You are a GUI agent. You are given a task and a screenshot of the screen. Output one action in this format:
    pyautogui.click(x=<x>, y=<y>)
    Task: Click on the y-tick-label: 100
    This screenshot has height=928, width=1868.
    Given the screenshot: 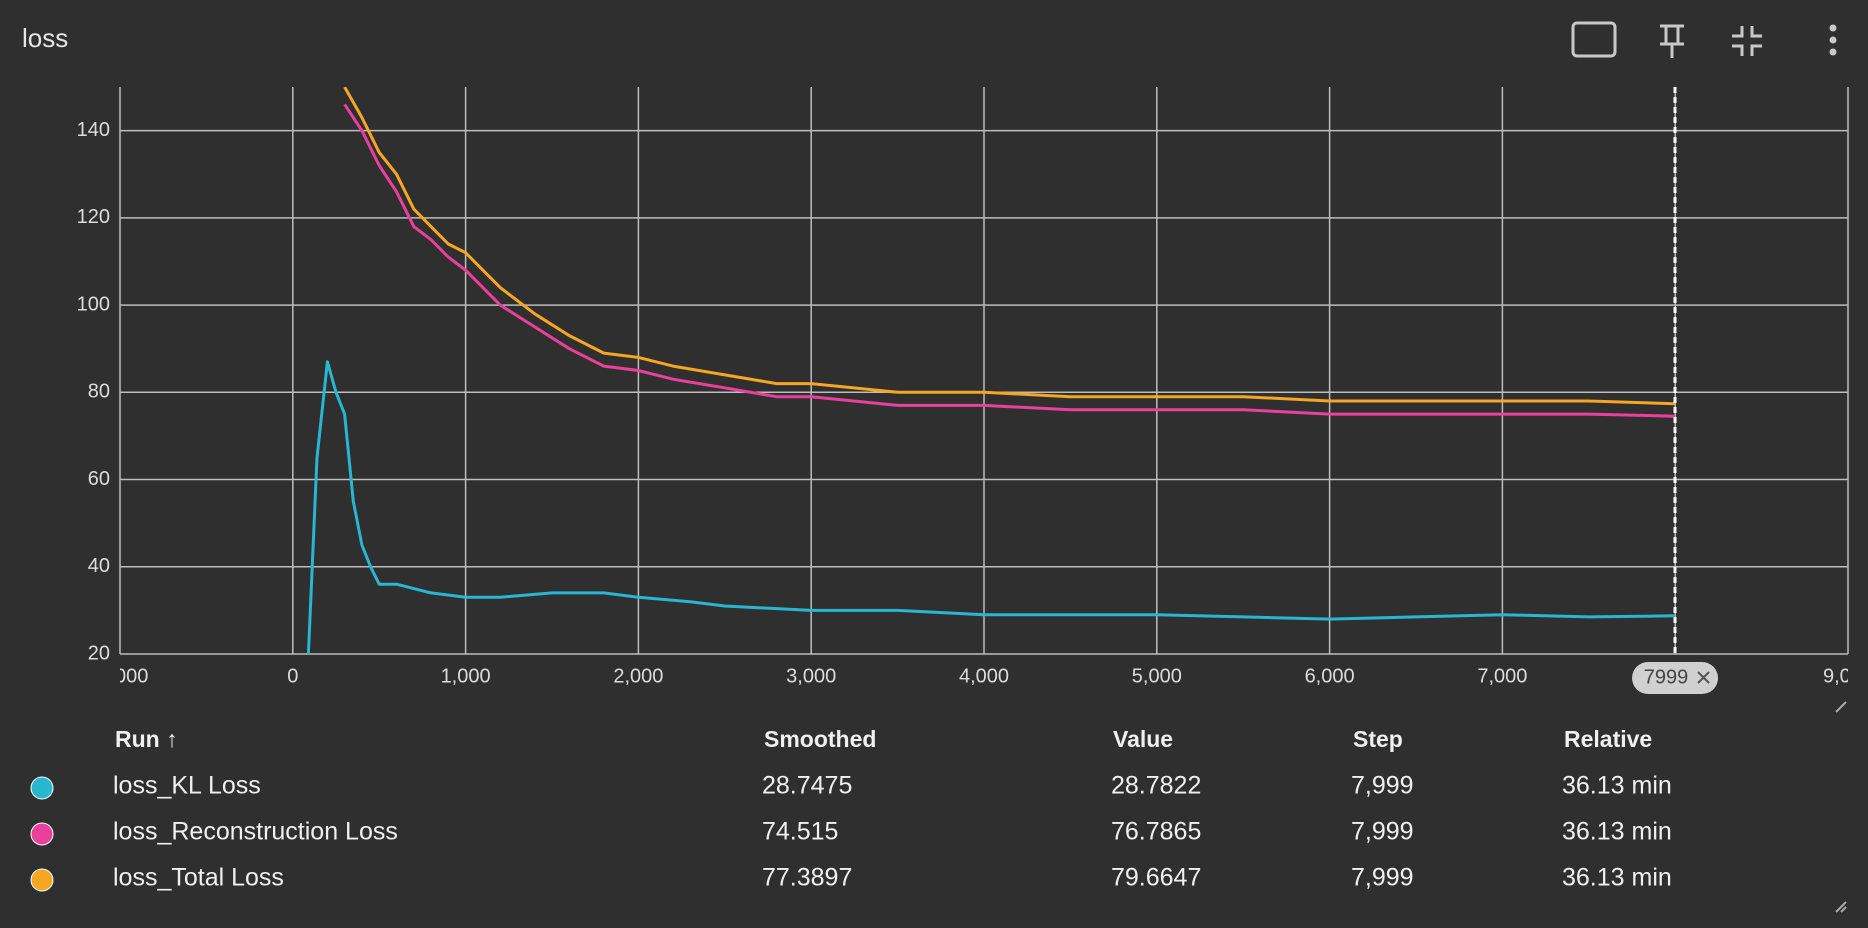 What is the action you would take?
    pyautogui.click(x=93, y=304)
    